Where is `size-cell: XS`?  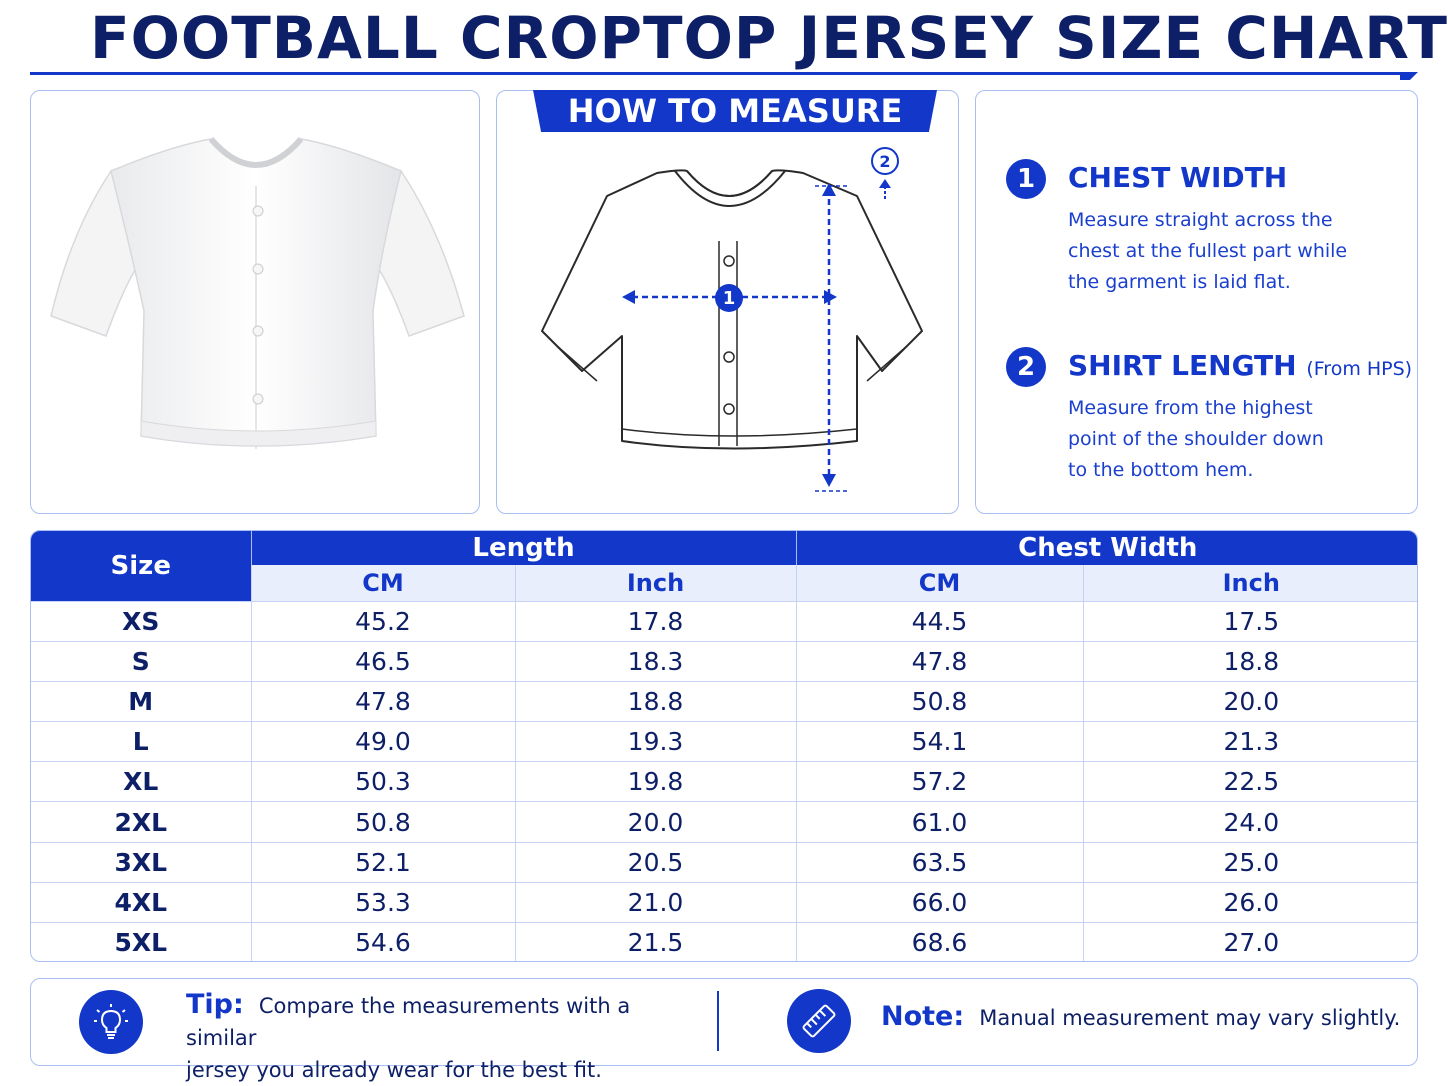 size-cell: XS is located at coordinates (141, 621).